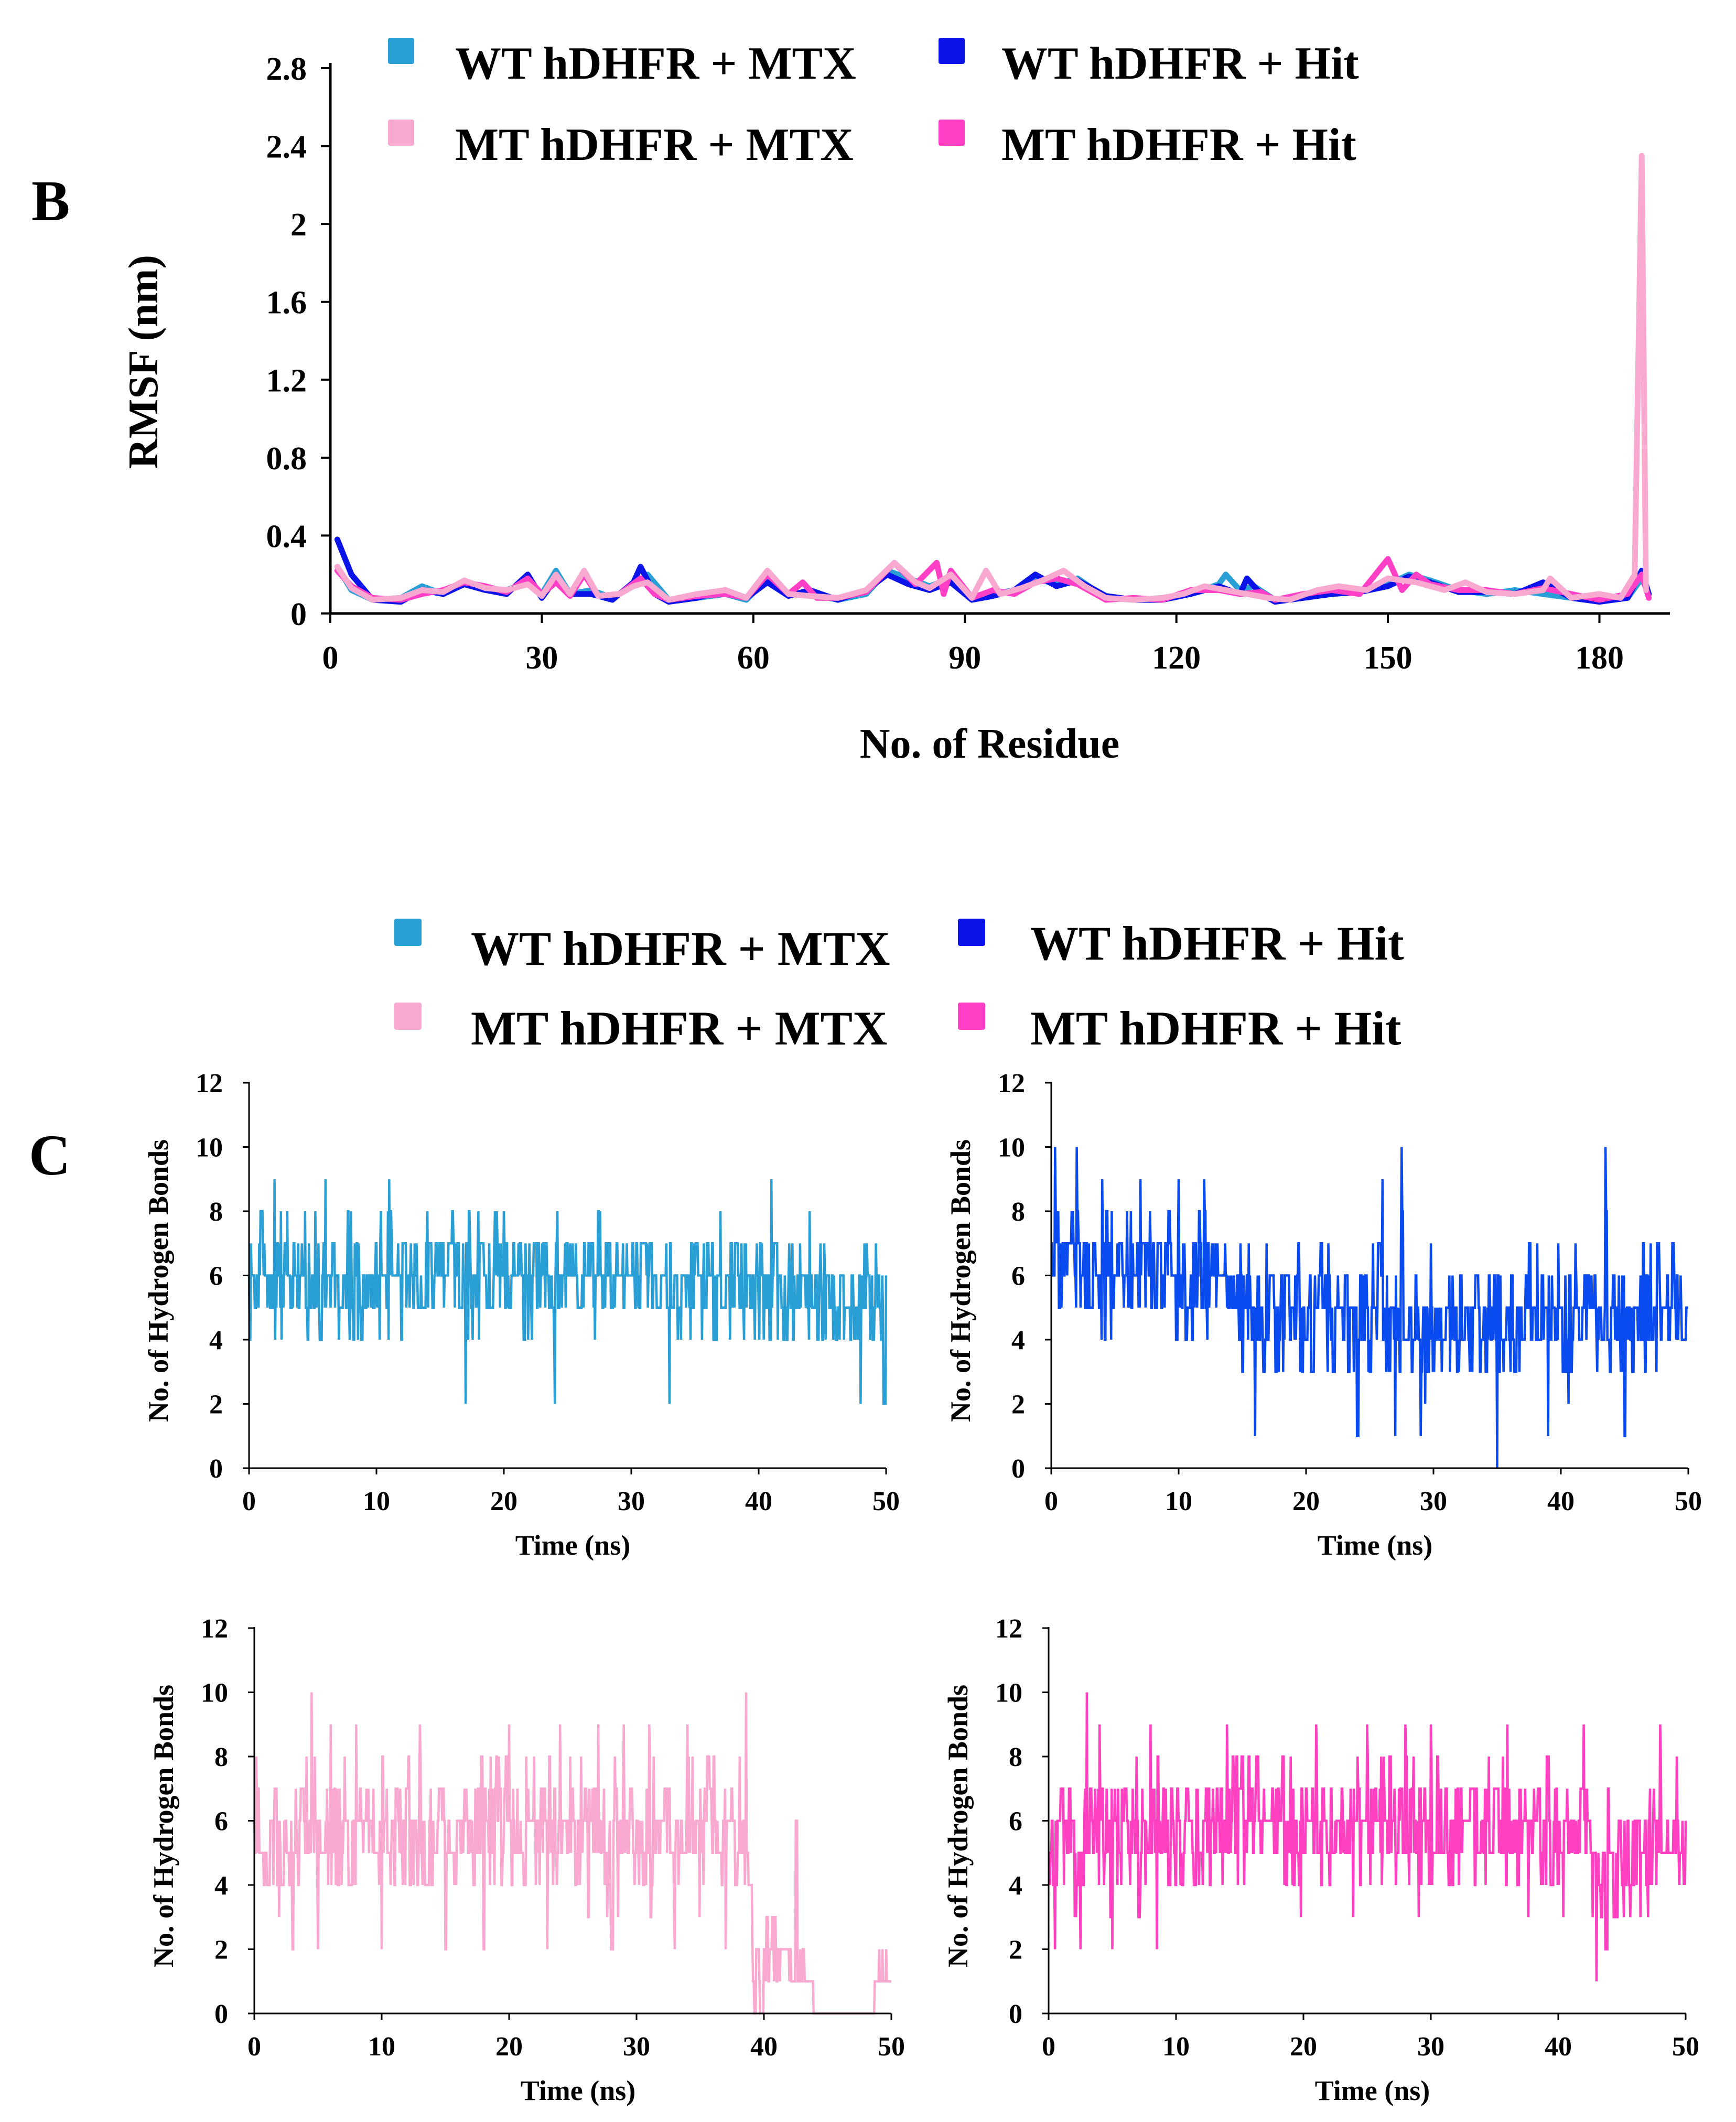 Image resolution: width=1736 pixels, height=2122 pixels. Describe the element at coordinates (567, 1292) in the screenshot. I see `hbond-series-wt-hdhfr-mtx` at that location.